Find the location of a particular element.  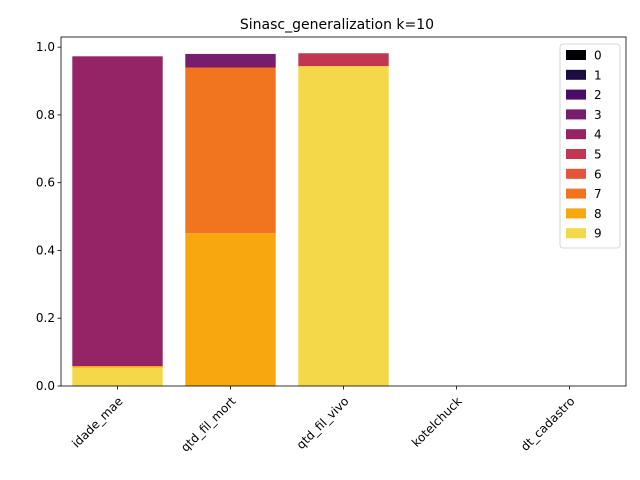

y-axis: 0.0 0.2 0.4 0.6 0.8 1.0 is located at coordinates (48, 216).